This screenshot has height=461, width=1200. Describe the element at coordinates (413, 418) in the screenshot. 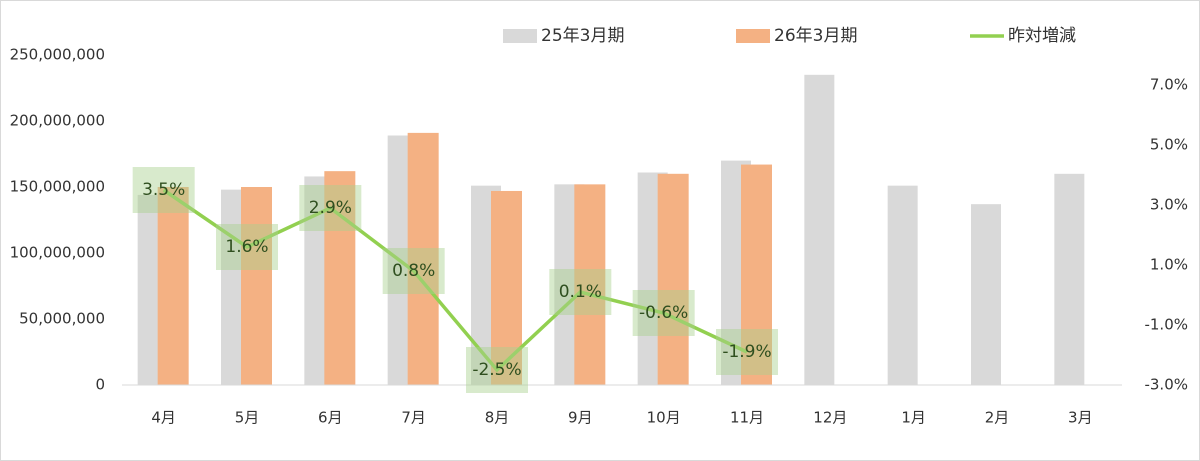

I see `x-tick-label: 7月` at that location.